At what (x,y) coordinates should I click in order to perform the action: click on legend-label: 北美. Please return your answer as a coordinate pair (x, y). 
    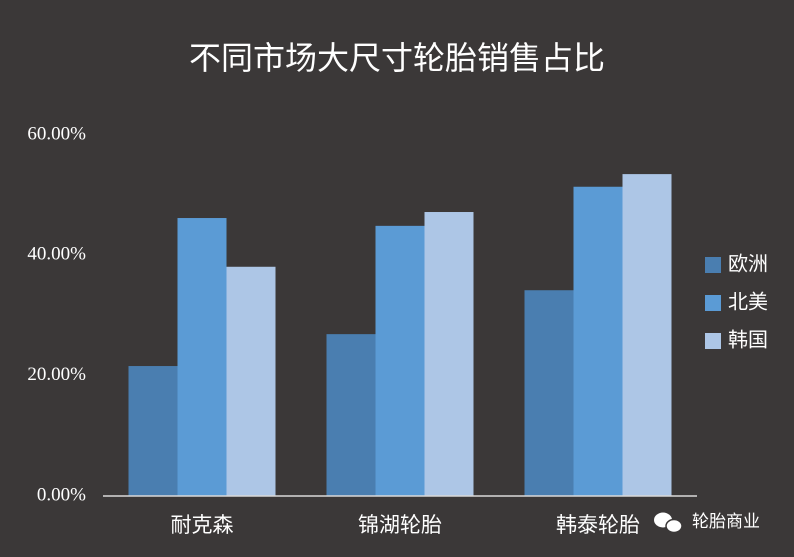
    Looking at the image, I should click on (748, 302).